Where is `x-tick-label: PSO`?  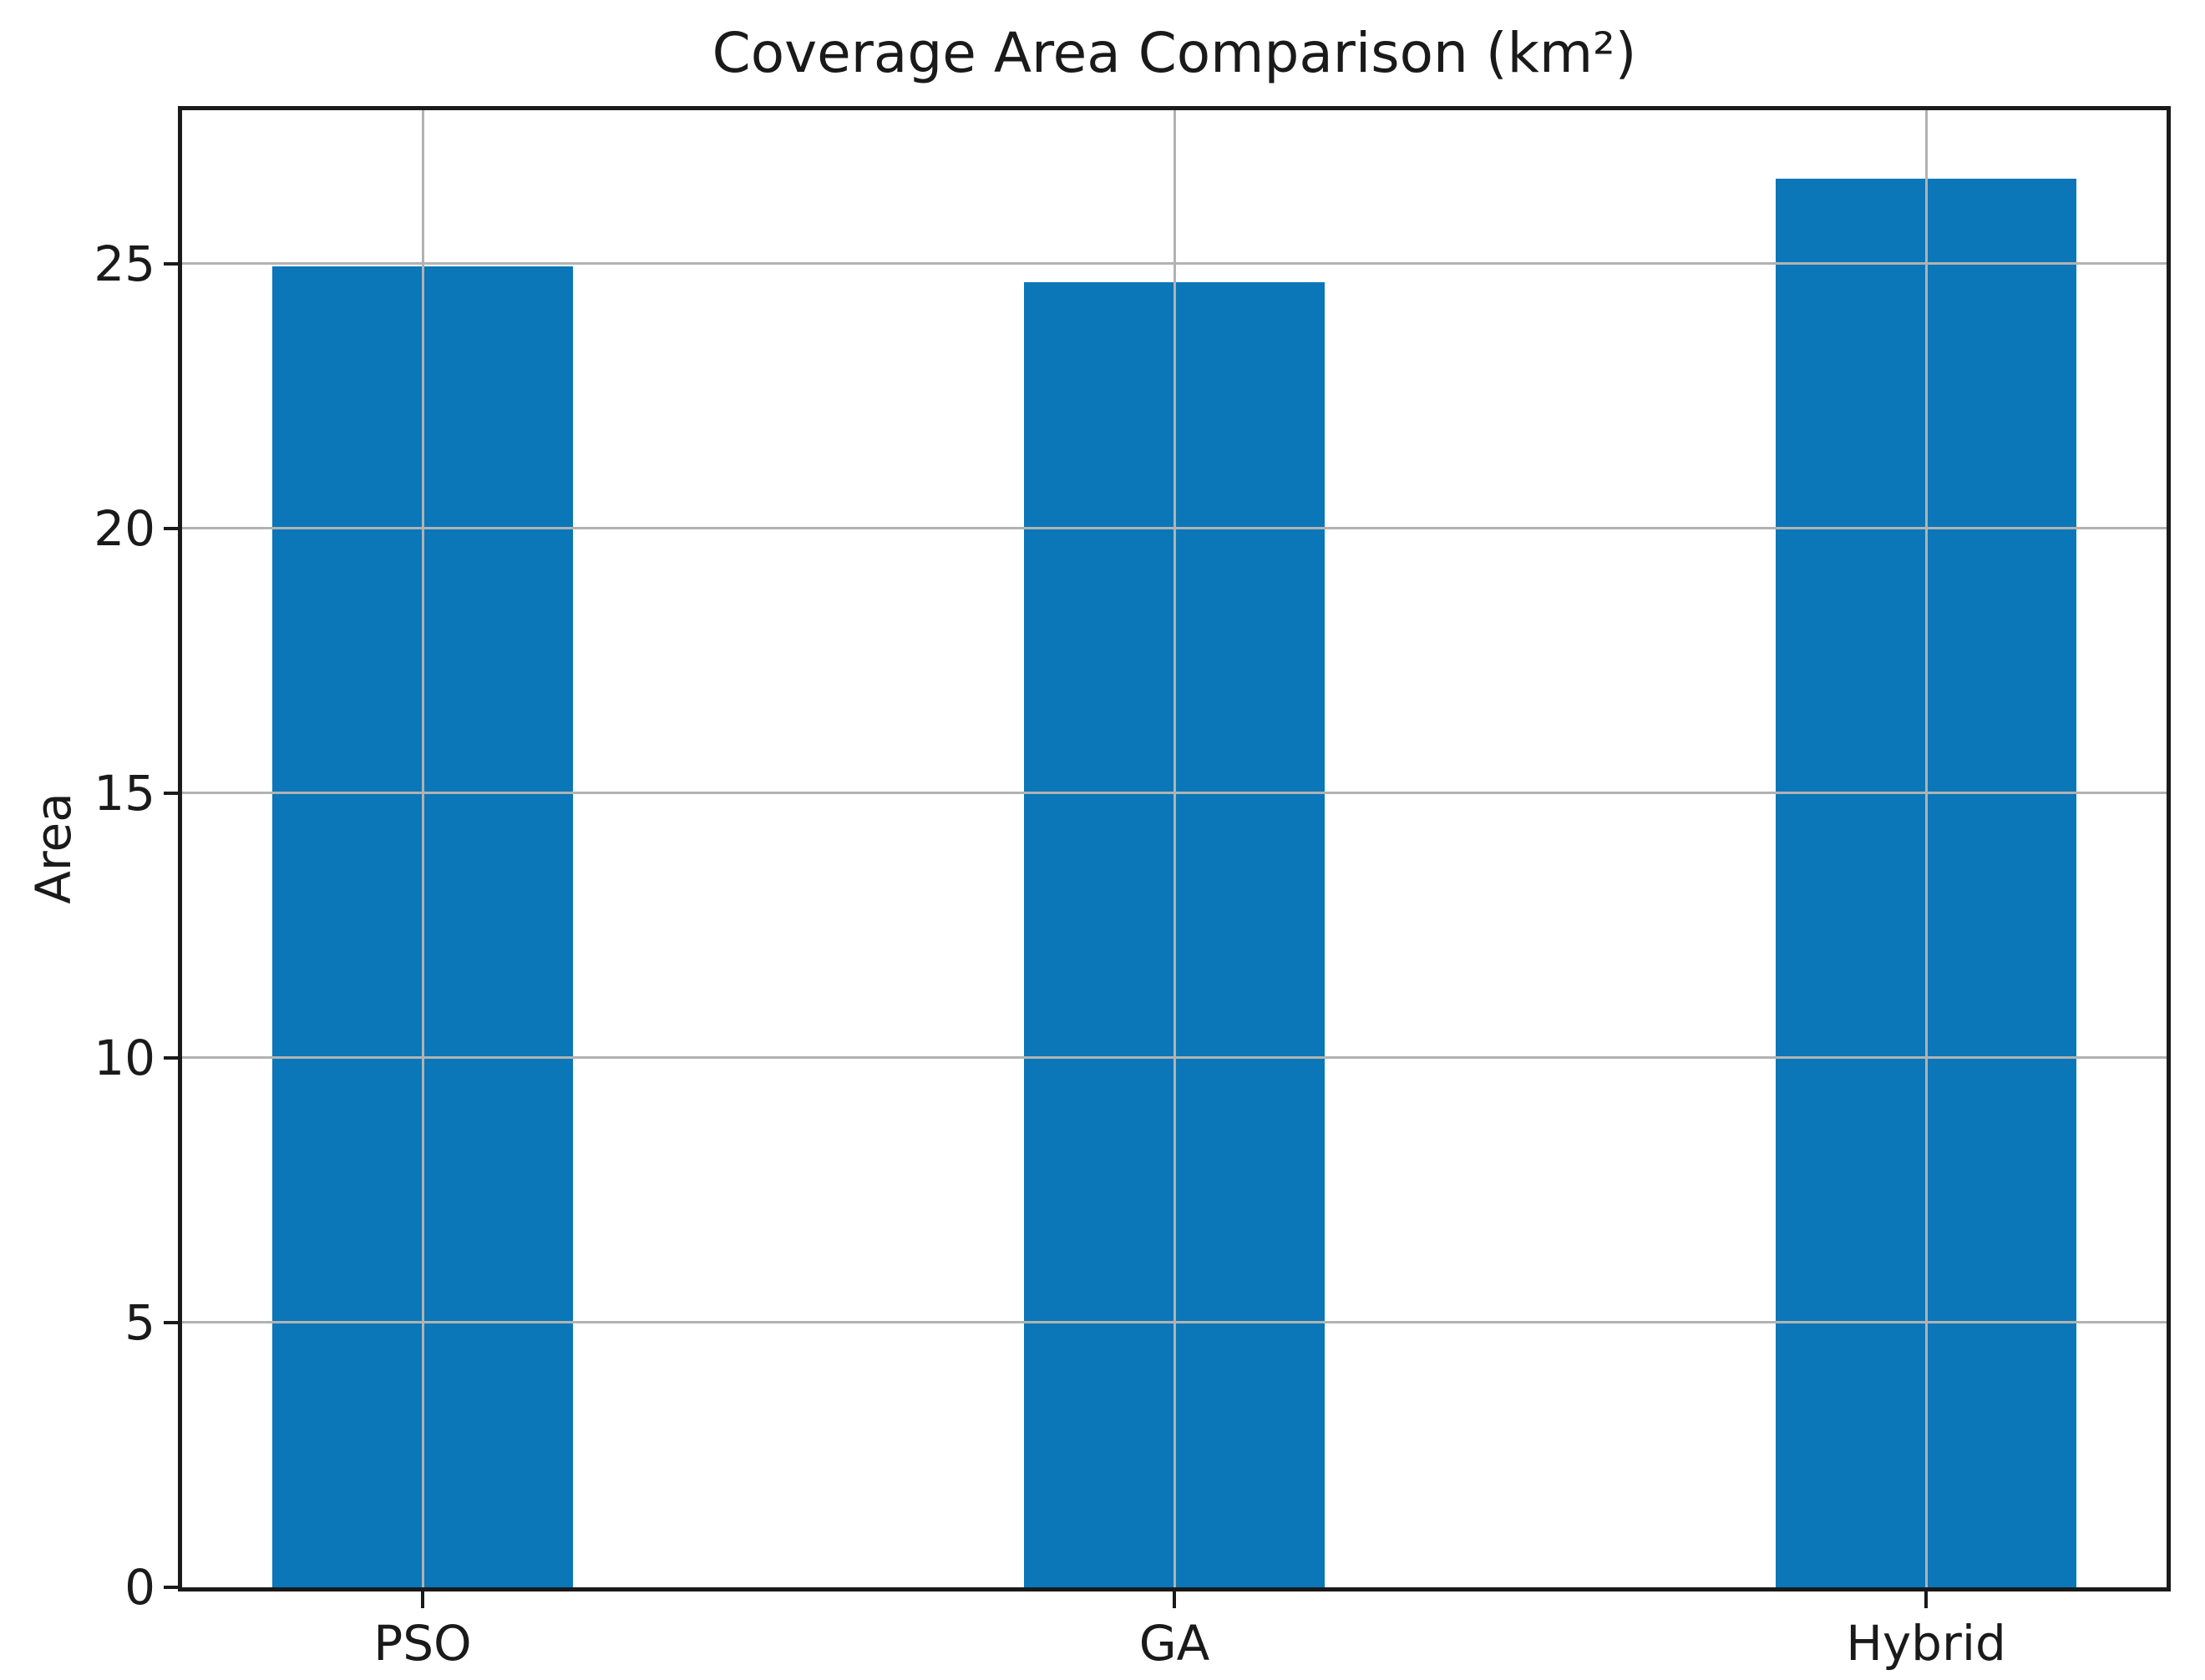 x-tick-label: PSO is located at coordinates (422, 1643).